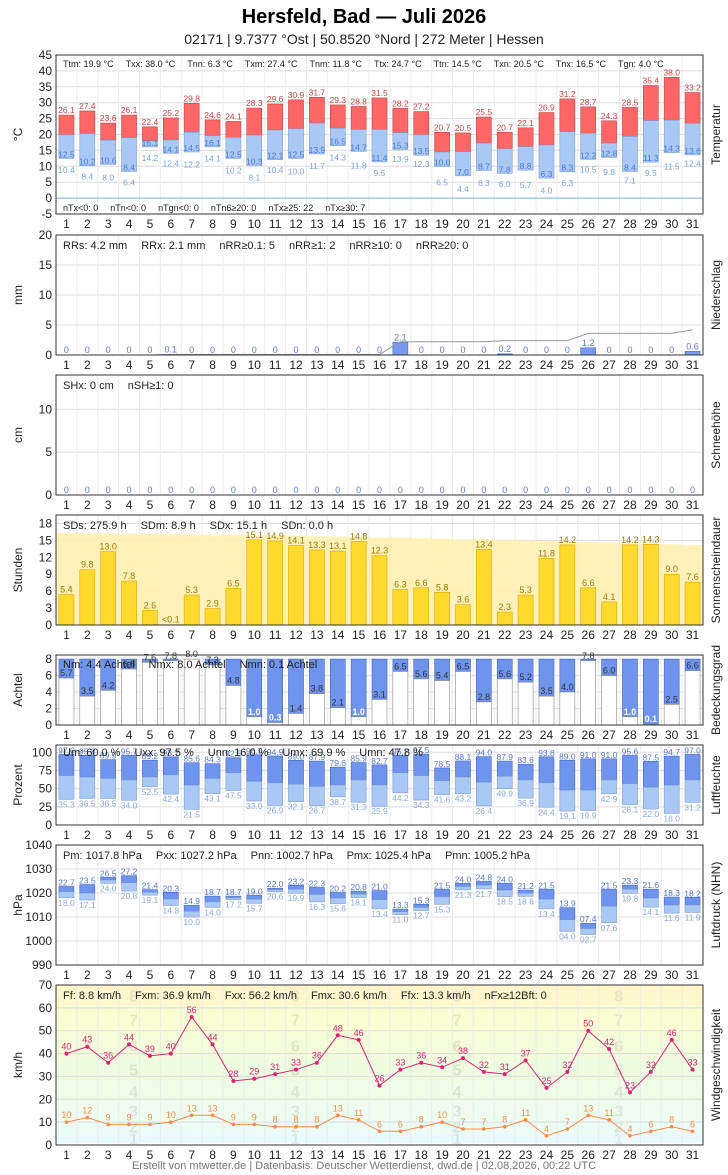 This screenshot has height=1175, width=728. What do you see at coordinates (187, 665) in the screenshot?
I see `cloud-stat: Nmx: 8.0 Achtel` at bounding box center [187, 665].